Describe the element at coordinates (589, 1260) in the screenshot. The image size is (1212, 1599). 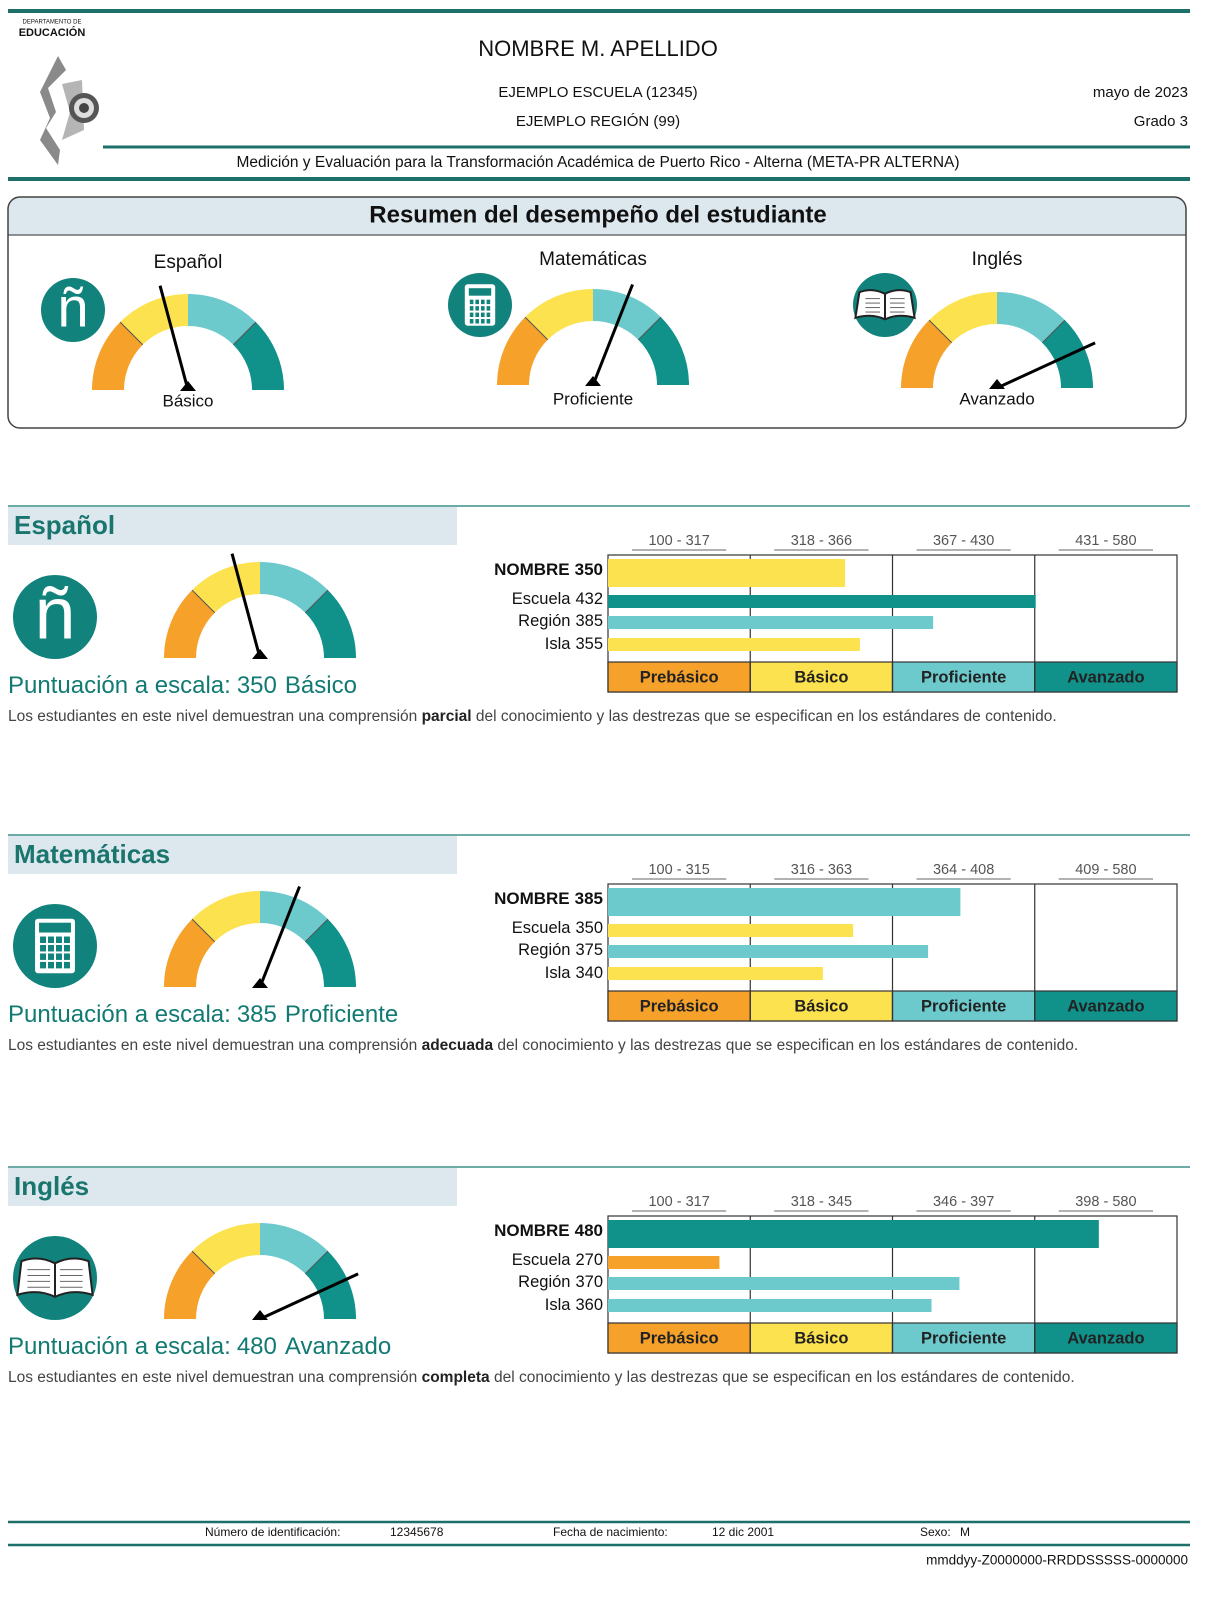
I see `bar-value: 270` at that location.